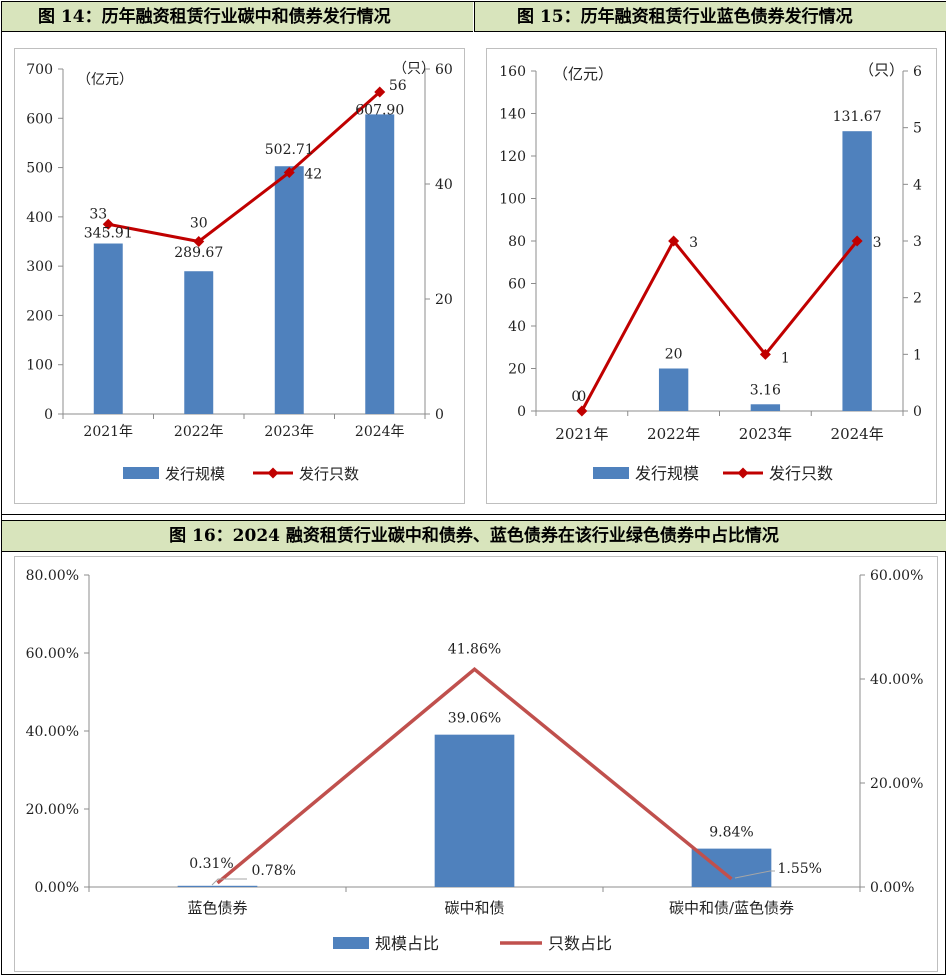 The height and width of the screenshot is (978, 949). What do you see at coordinates (444, 185) in the screenshot?
I see `fig14-right-tick-label: 40` at bounding box center [444, 185].